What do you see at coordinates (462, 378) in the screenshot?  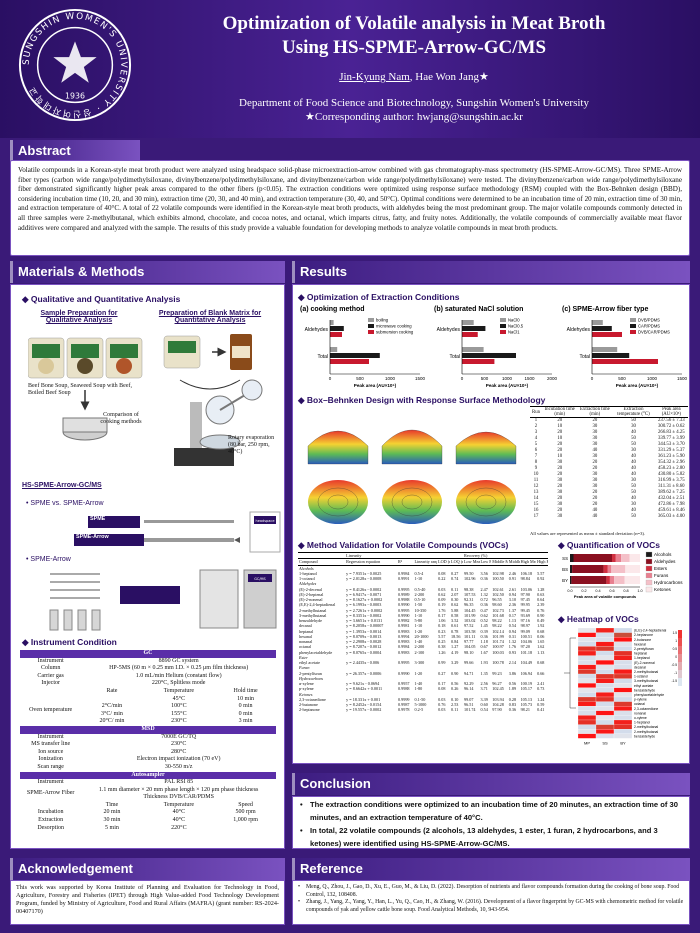 I see `tick-label: 0` at bounding box center [462, 378].